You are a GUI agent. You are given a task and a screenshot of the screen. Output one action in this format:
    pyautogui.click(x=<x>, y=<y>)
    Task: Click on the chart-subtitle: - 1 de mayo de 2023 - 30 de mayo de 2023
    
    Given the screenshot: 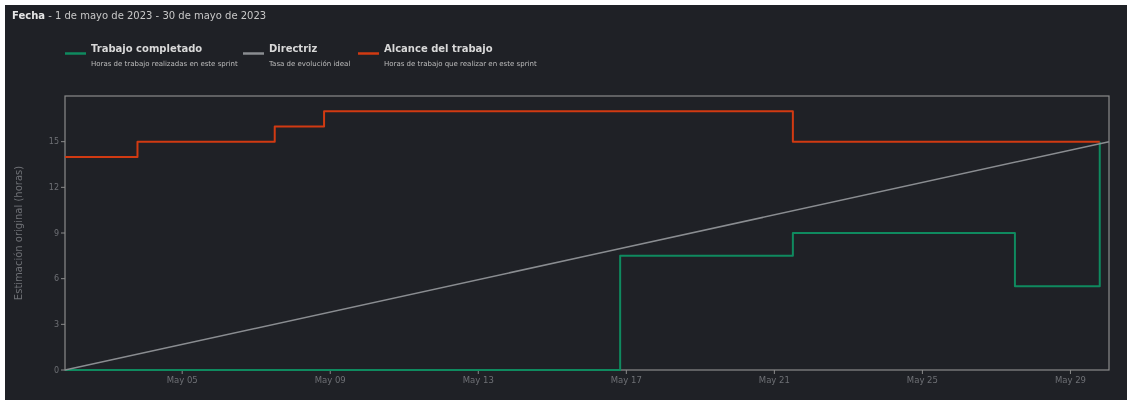 What is the action you would take?
    pyautogui.click(x=156, y=15)
    